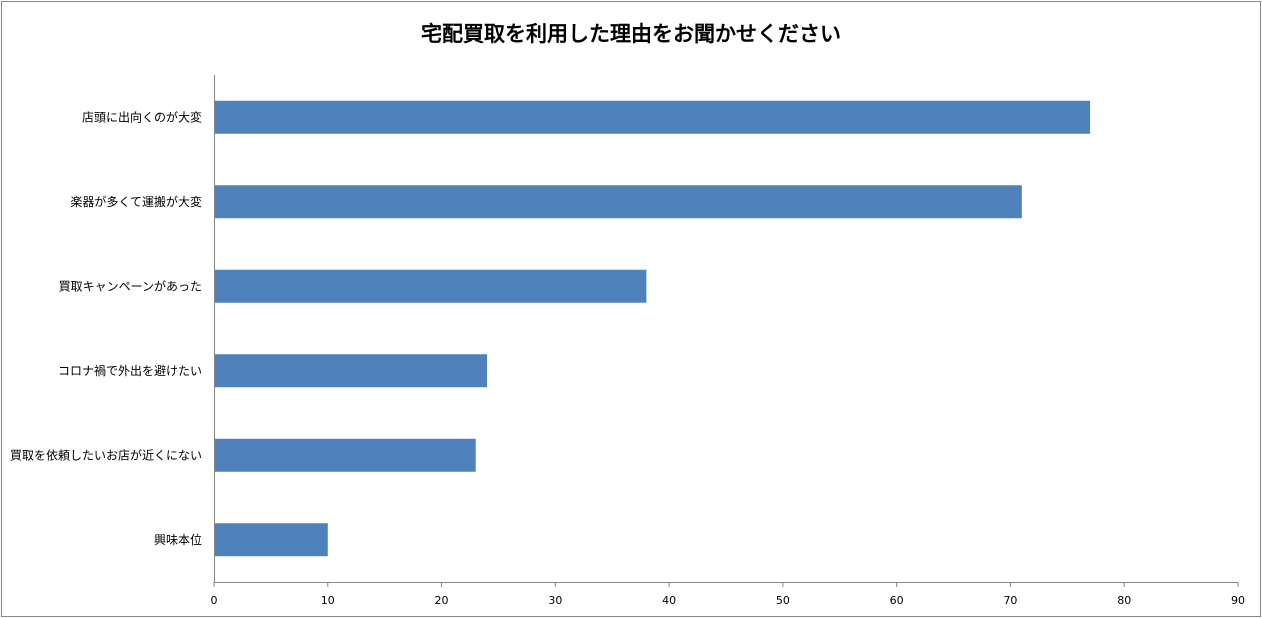 Image resolution: width=1262 pixels, height=618 pixels. What do you see at coordinates (136, 201) in the screenshot?
I see `category-label: 楽器が多くて運搬が大変` at bounding box center [136, 201].